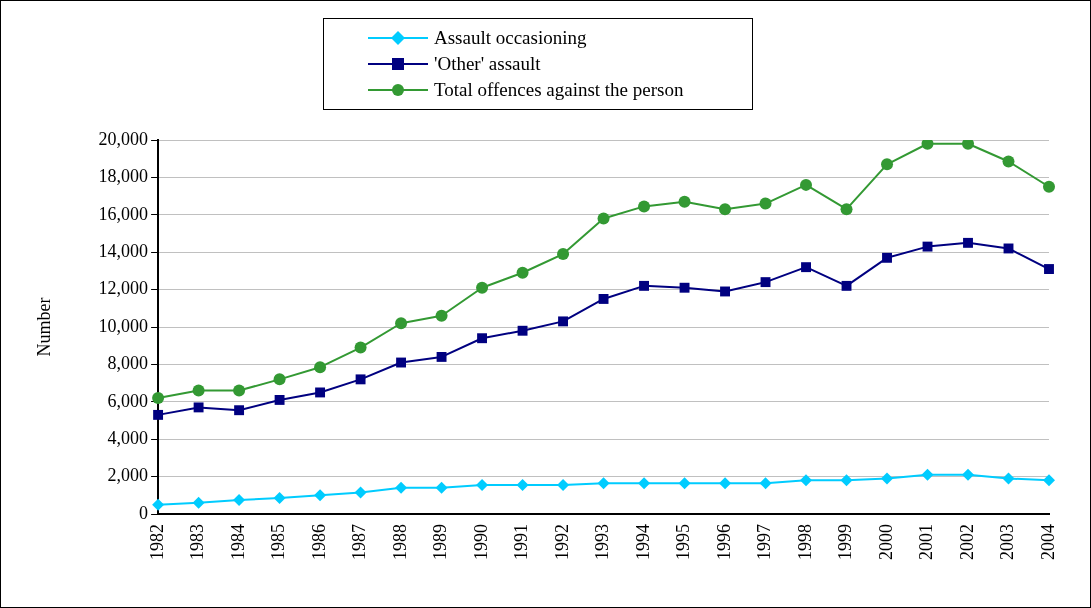 The height and width of the screenshot is (608, 1091). I want to click on x-tick-label: 2000, so click(885, 542).